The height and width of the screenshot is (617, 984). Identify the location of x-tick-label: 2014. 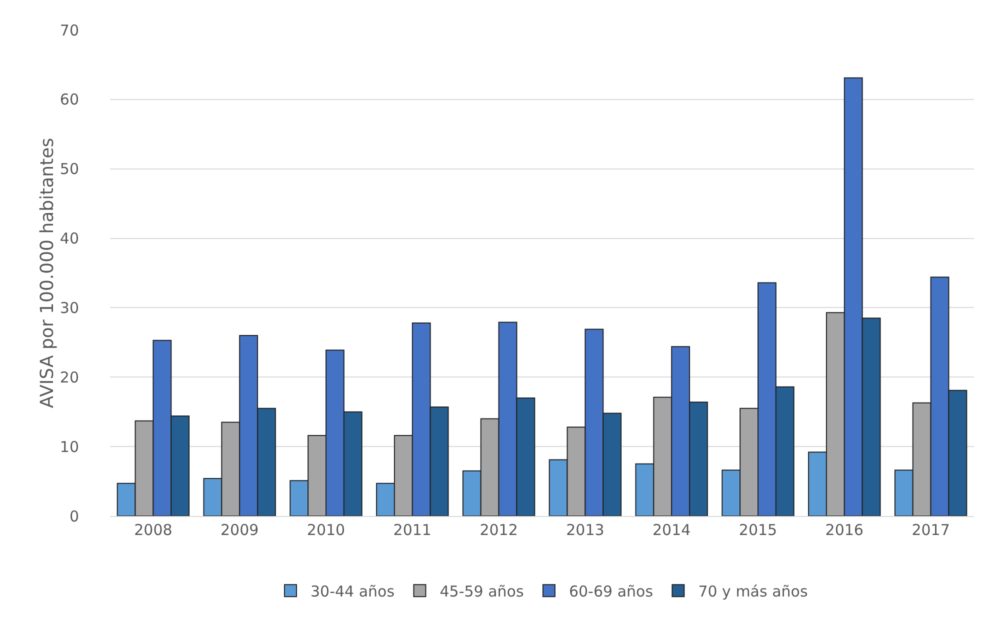
(671, 530).